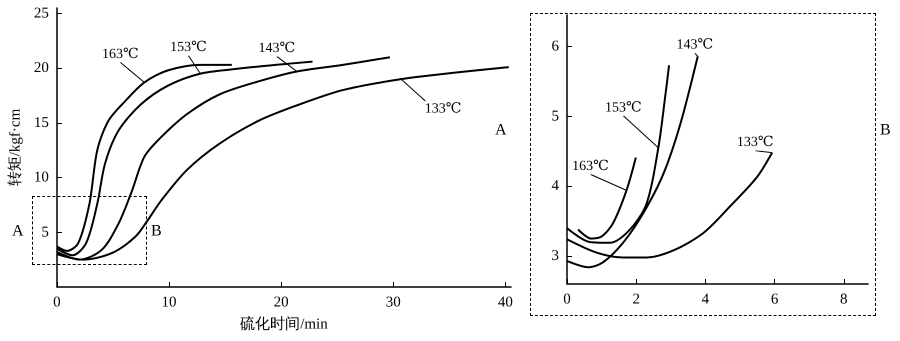 This screenshot has width=900, height=341. I want to click on y-tick-label: 15, so click(41, 122).